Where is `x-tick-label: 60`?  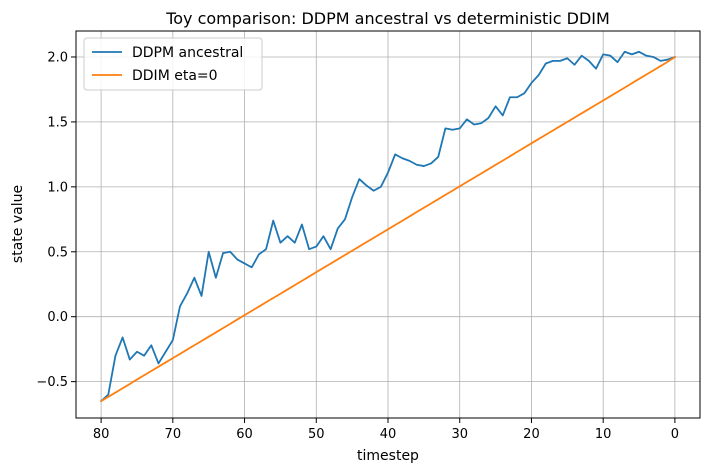 x-tick-label: 60 is located at coordinates (244, 434).